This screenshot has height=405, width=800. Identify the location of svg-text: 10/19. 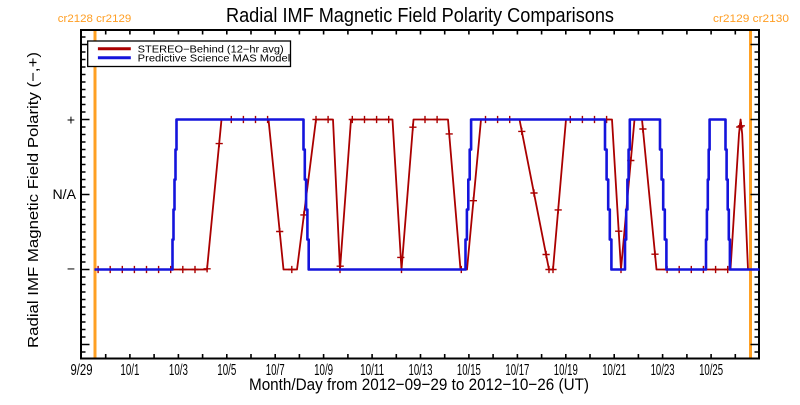
(566, 370).